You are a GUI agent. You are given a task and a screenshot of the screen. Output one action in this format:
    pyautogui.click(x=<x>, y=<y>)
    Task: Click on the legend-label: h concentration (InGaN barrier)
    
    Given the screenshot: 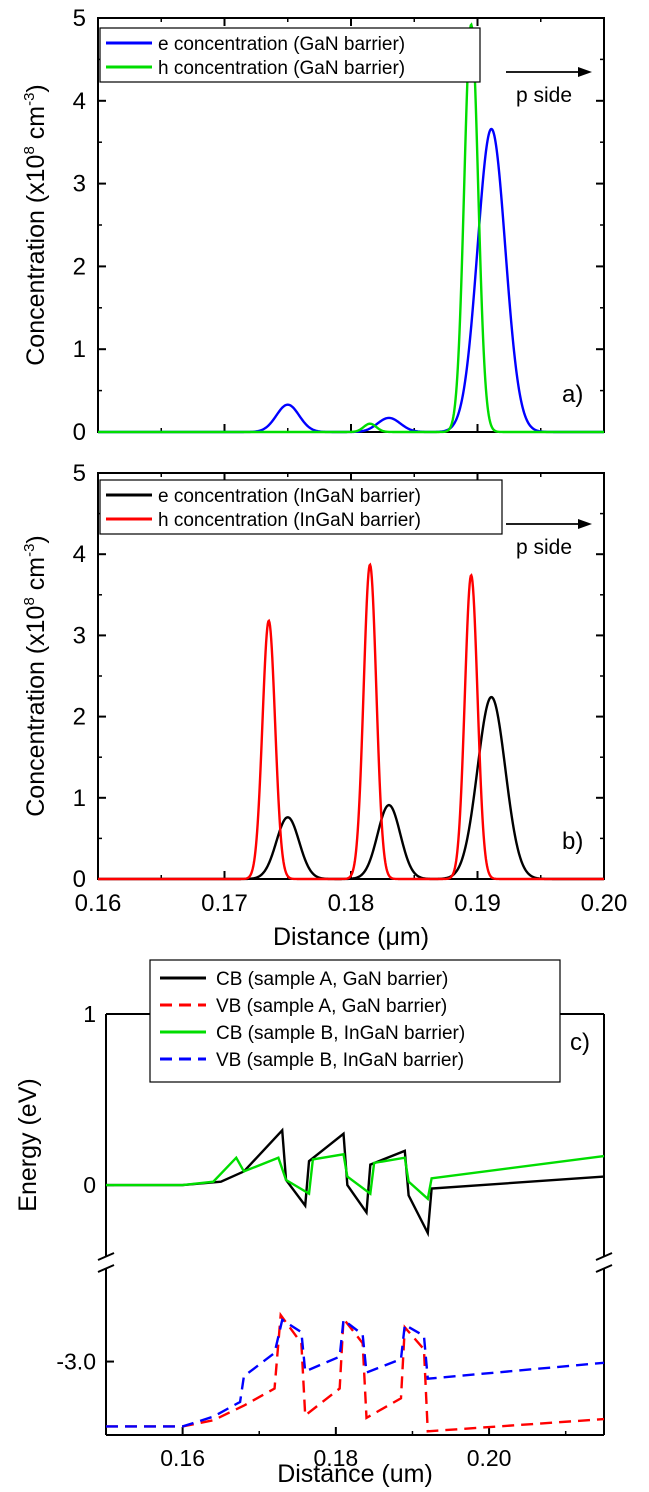 What is the action you would take?
    pyautogui.click(x=289, y=520)
    